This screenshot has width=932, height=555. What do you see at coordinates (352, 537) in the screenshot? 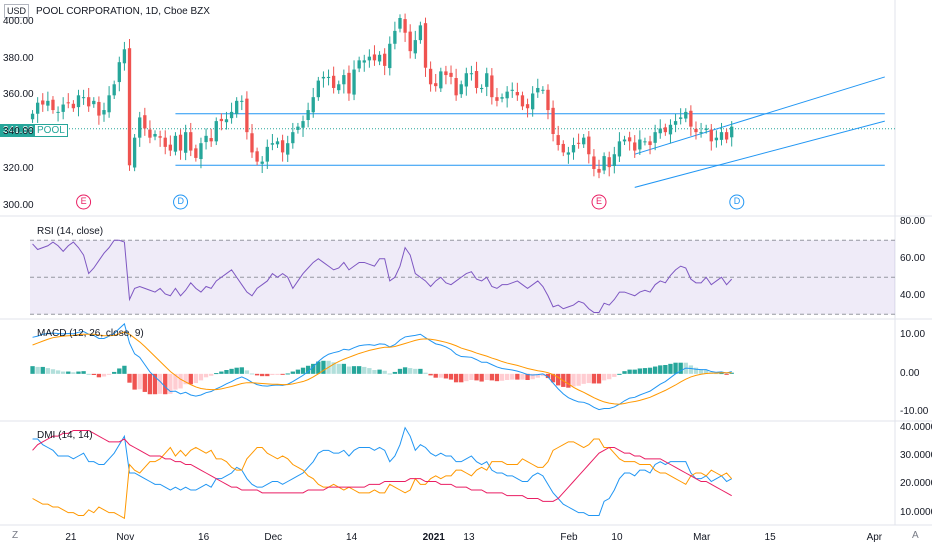
I see `time-axis-label: 14` at bounding box center [352, 537].